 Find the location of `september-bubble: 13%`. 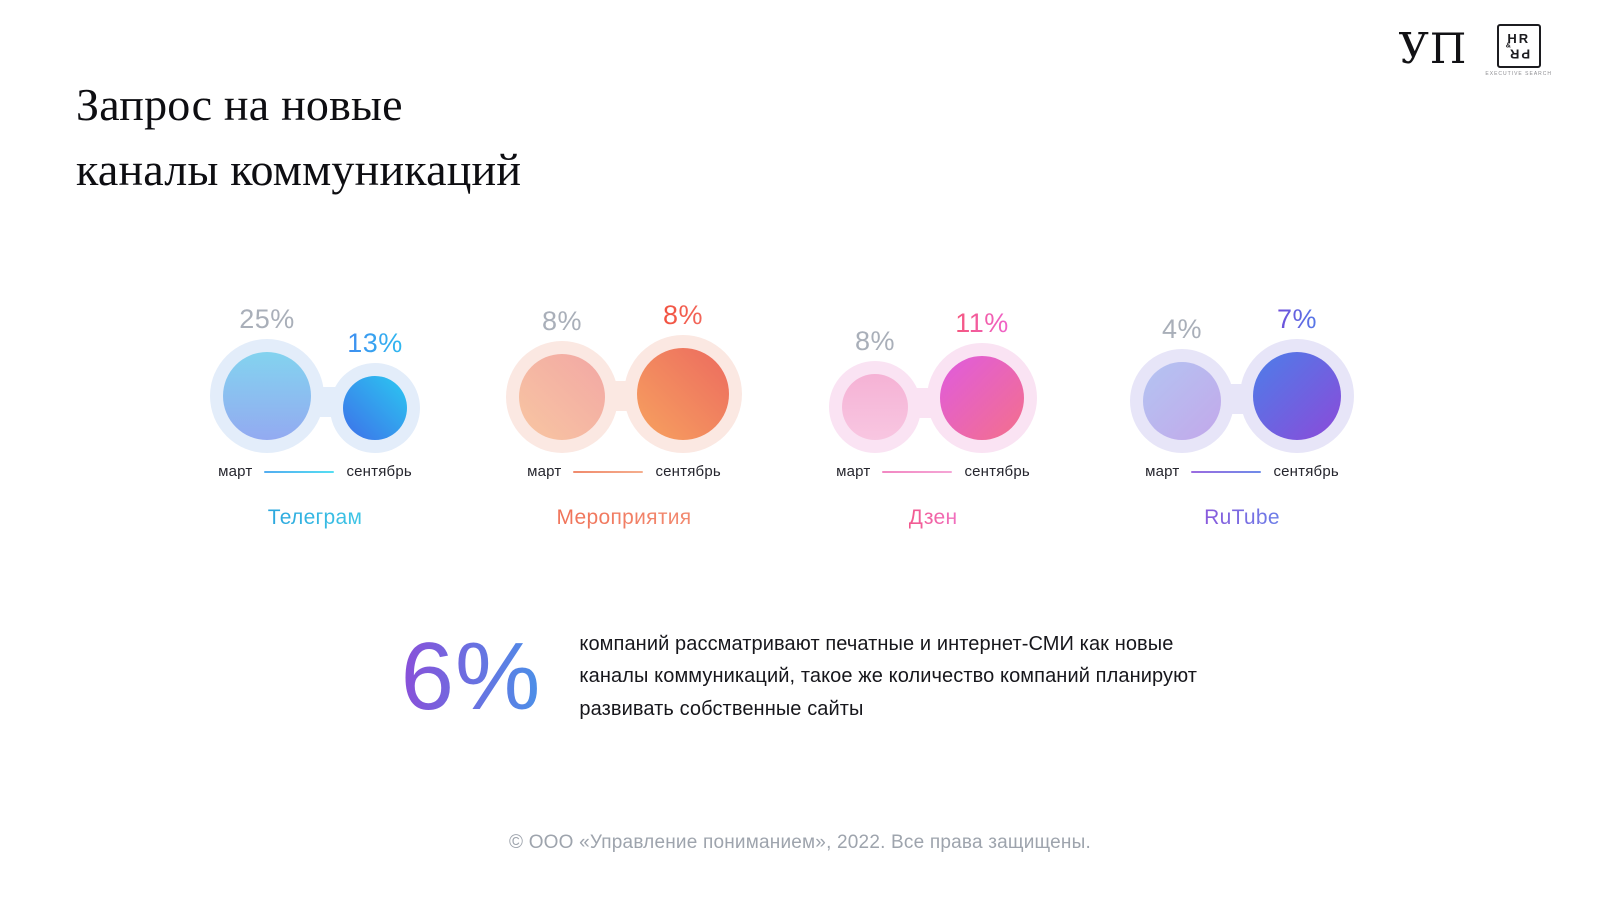

september-bubble: 13% is located at coordinates (375, 390).